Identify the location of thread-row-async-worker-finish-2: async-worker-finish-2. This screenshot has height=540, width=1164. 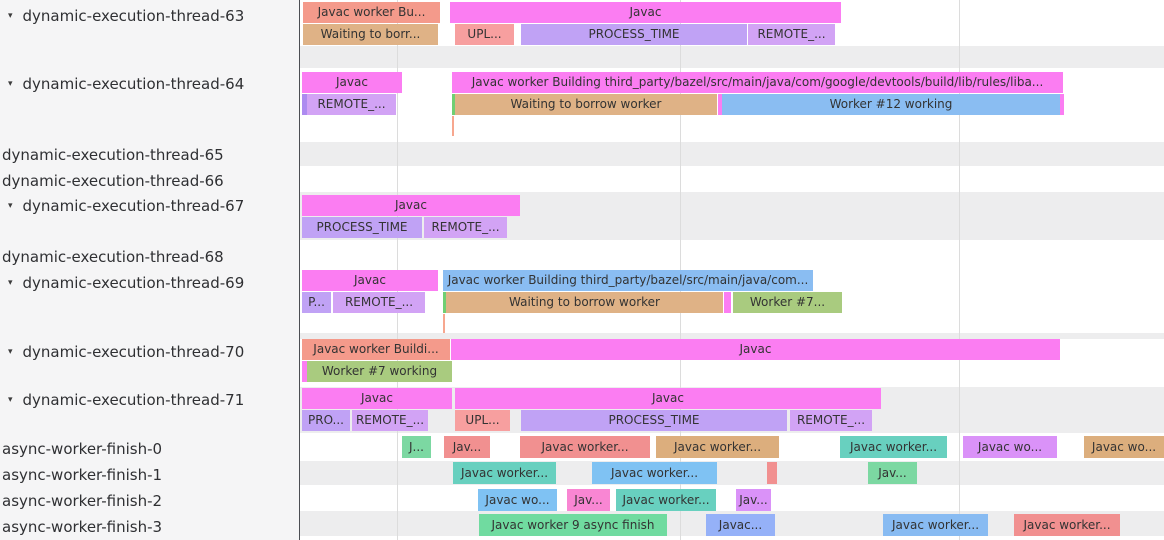
(149, 501).